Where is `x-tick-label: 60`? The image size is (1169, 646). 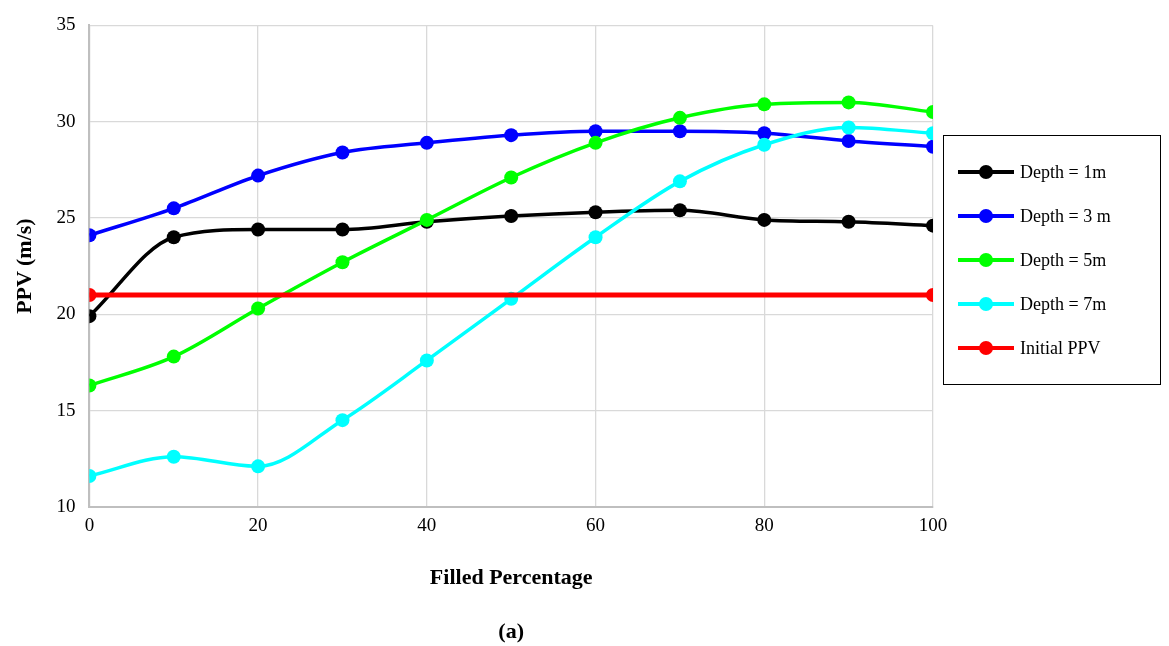
x-tick-label: 60 is located at coordinates (596, 525).